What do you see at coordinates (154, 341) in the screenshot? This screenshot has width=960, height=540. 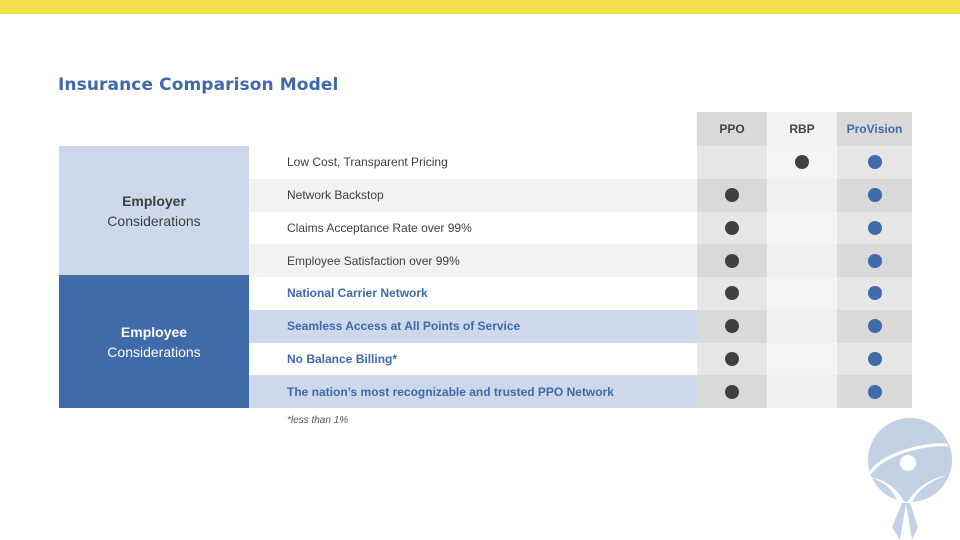 I see `group-employee-considerations: Employee Considerations` at bounding box center [154, 341].